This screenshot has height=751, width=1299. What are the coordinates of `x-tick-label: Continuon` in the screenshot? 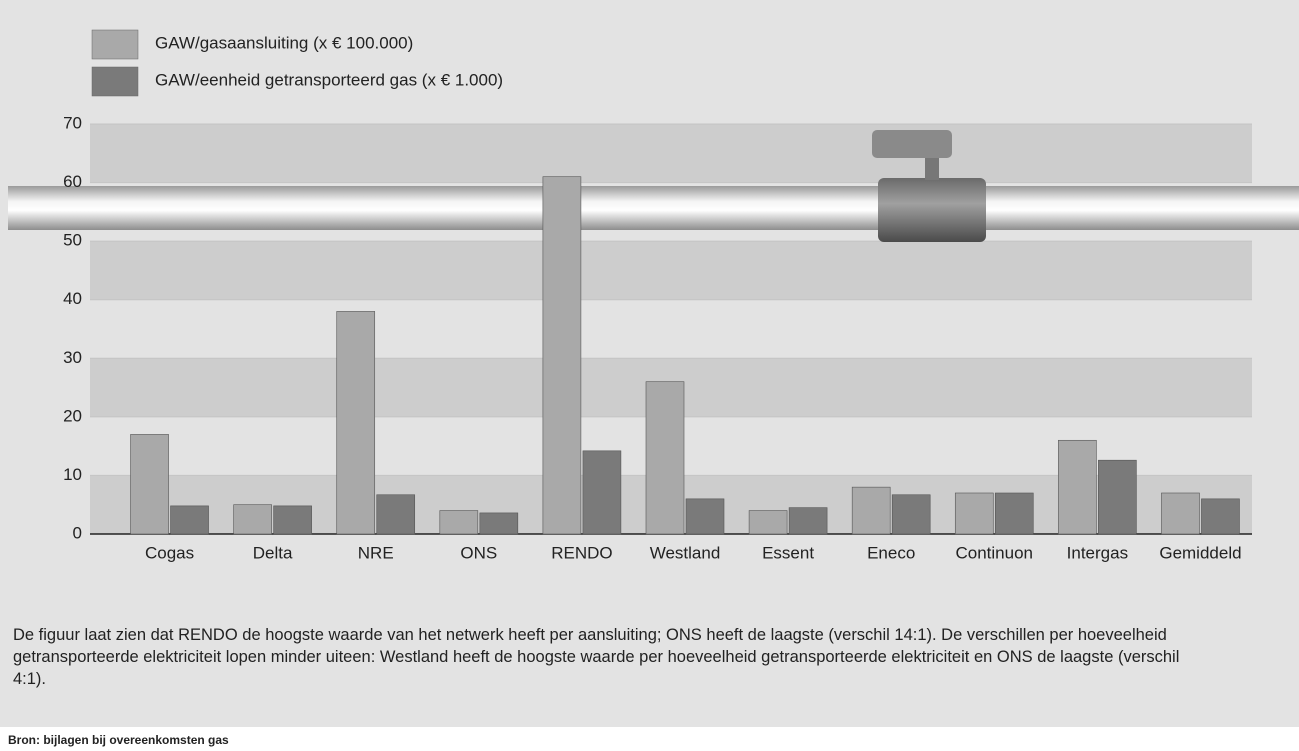 It's located at (995, 552).